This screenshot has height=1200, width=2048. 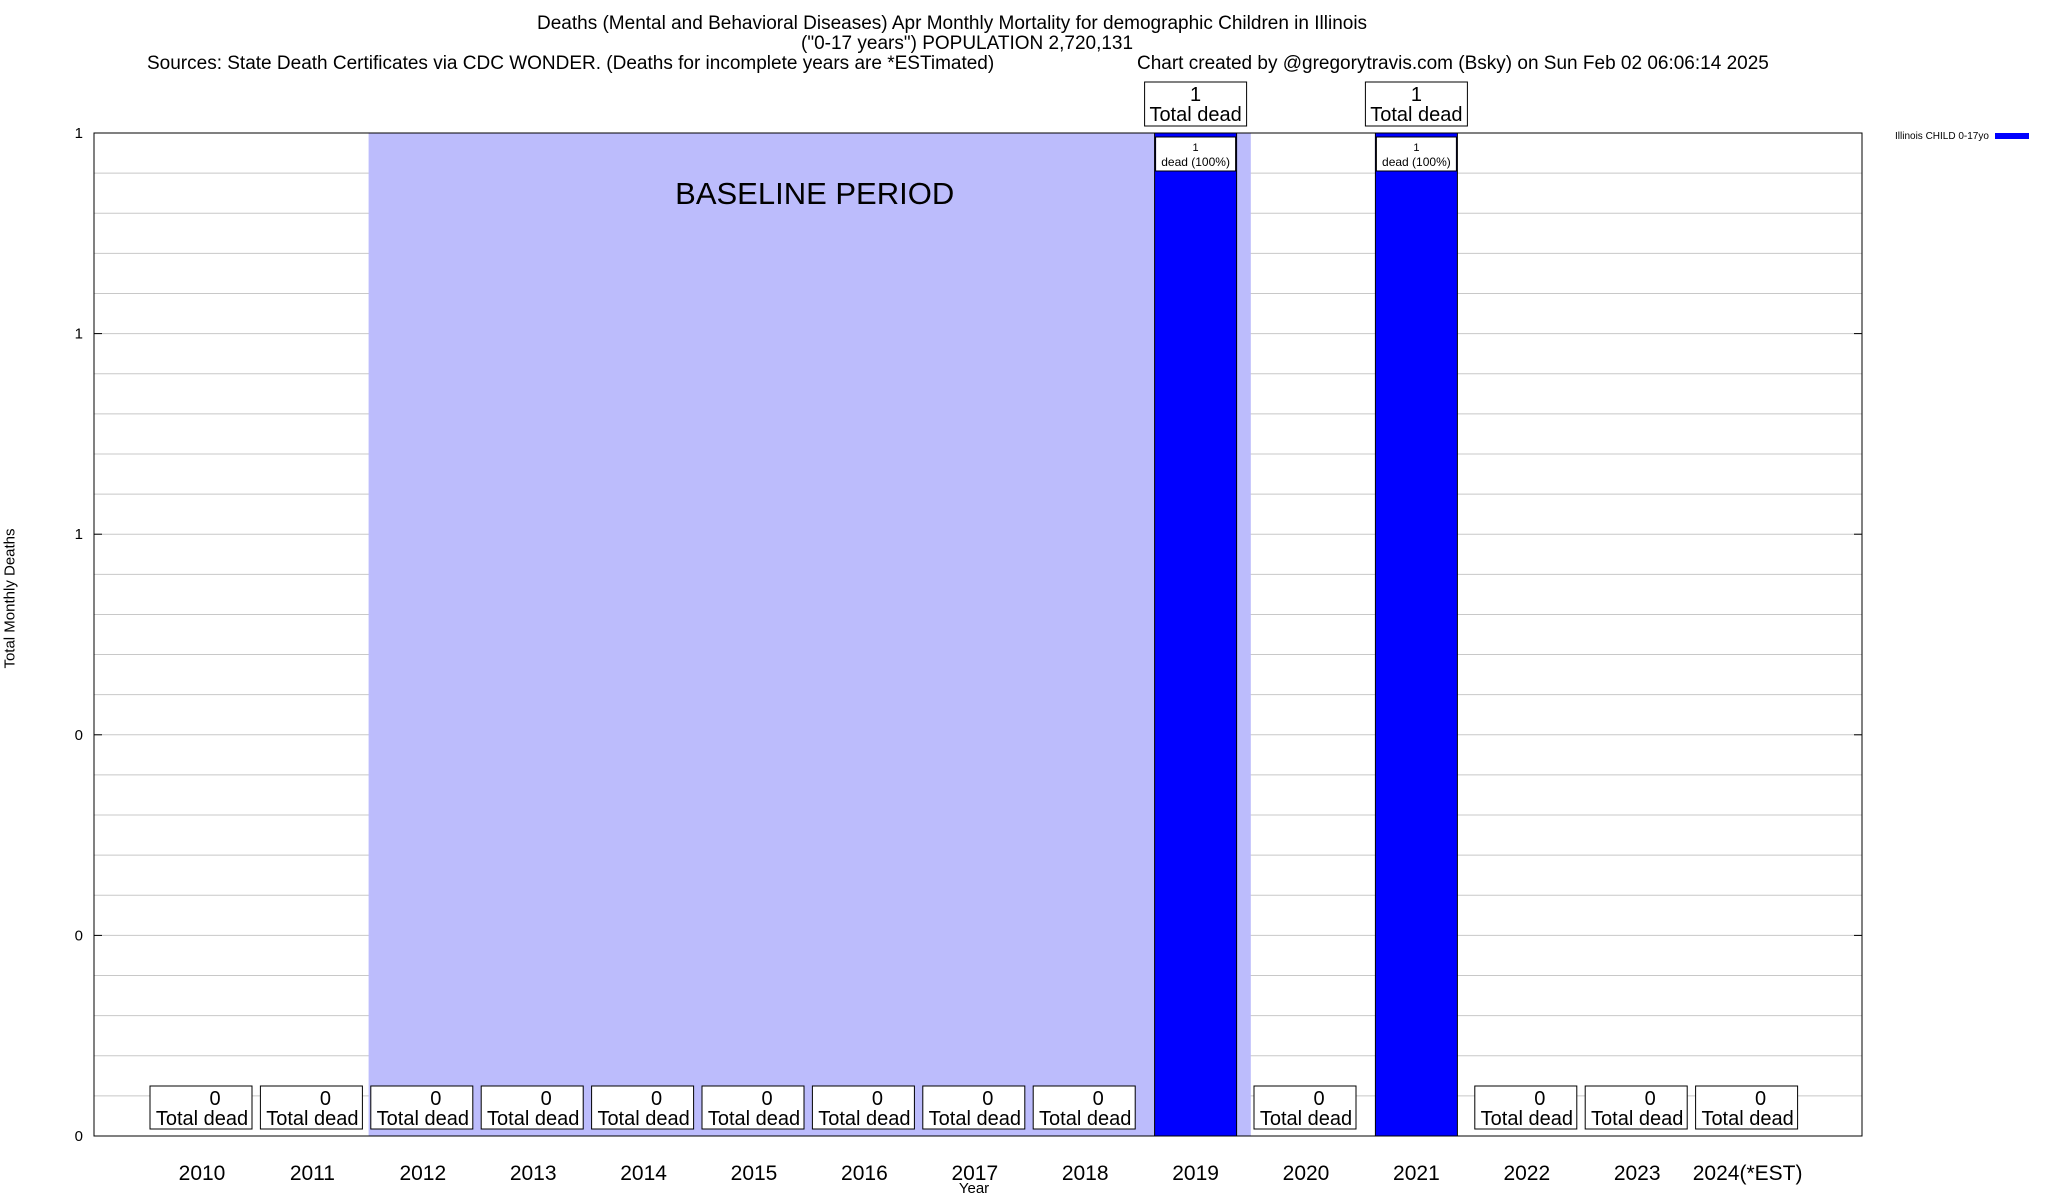 What do you see at coordinates (1637, 1173) in the screenshot?
I see `x-tick-label: 2023` at bounding box center [1637, 1173].